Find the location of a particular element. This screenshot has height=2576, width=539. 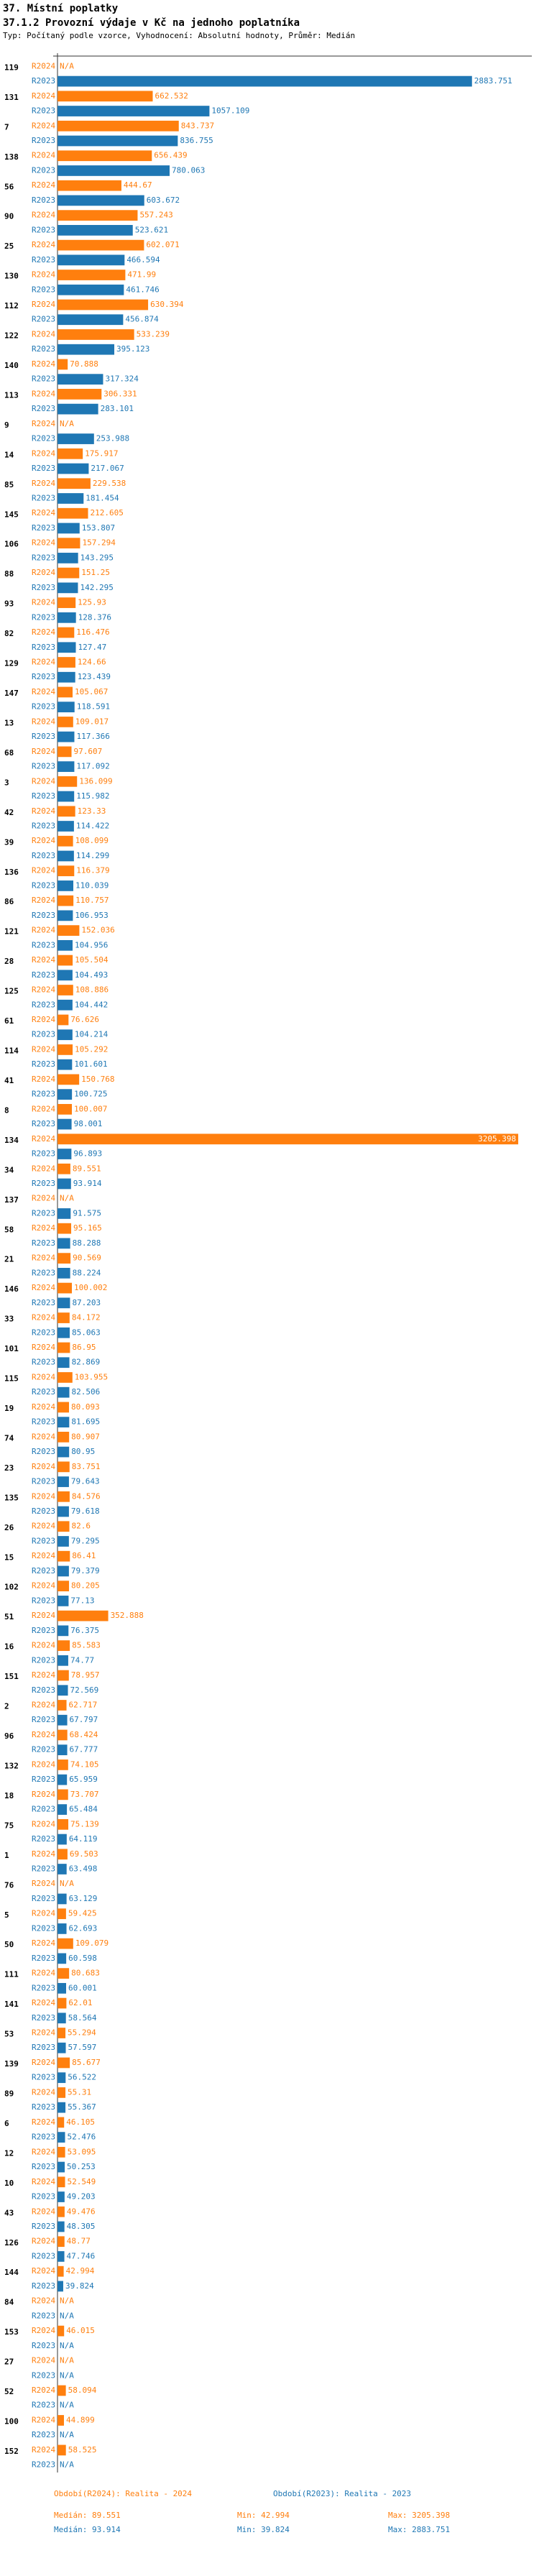

value-label: 150.768 is located at coordinates (98, 1079).